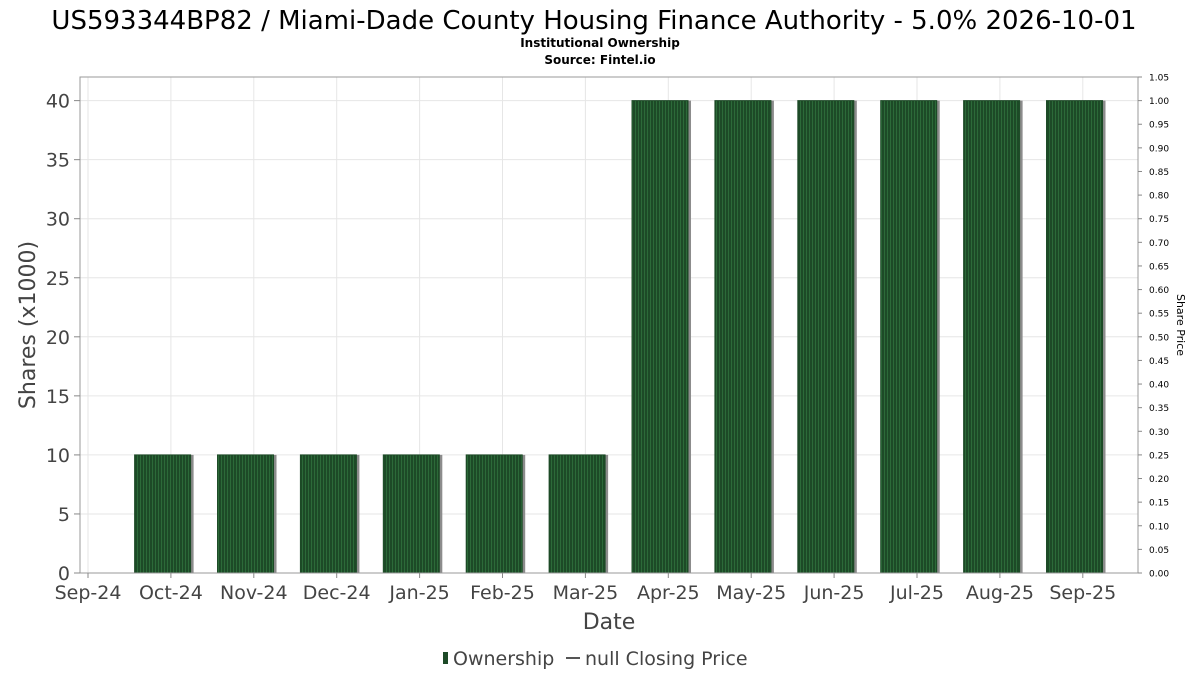 Image resolution: width=1200 pixels, height=679 pixels. I want to click on y2-tick-label: 0.50, so click(1159, 338).